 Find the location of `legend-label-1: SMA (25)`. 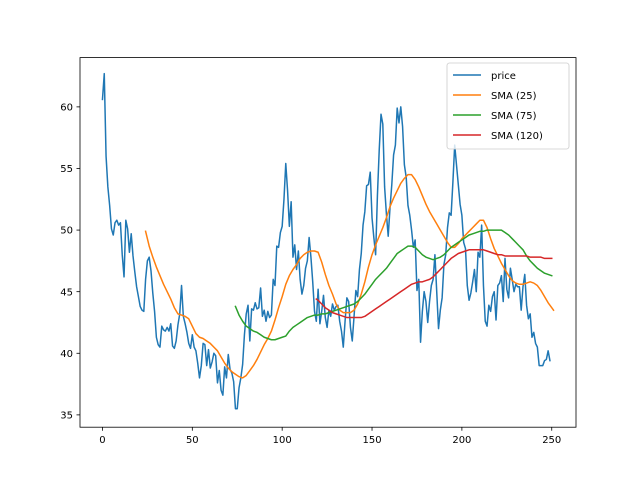

legend-label-1: SMA (25) is located at coordinates (514, 96).